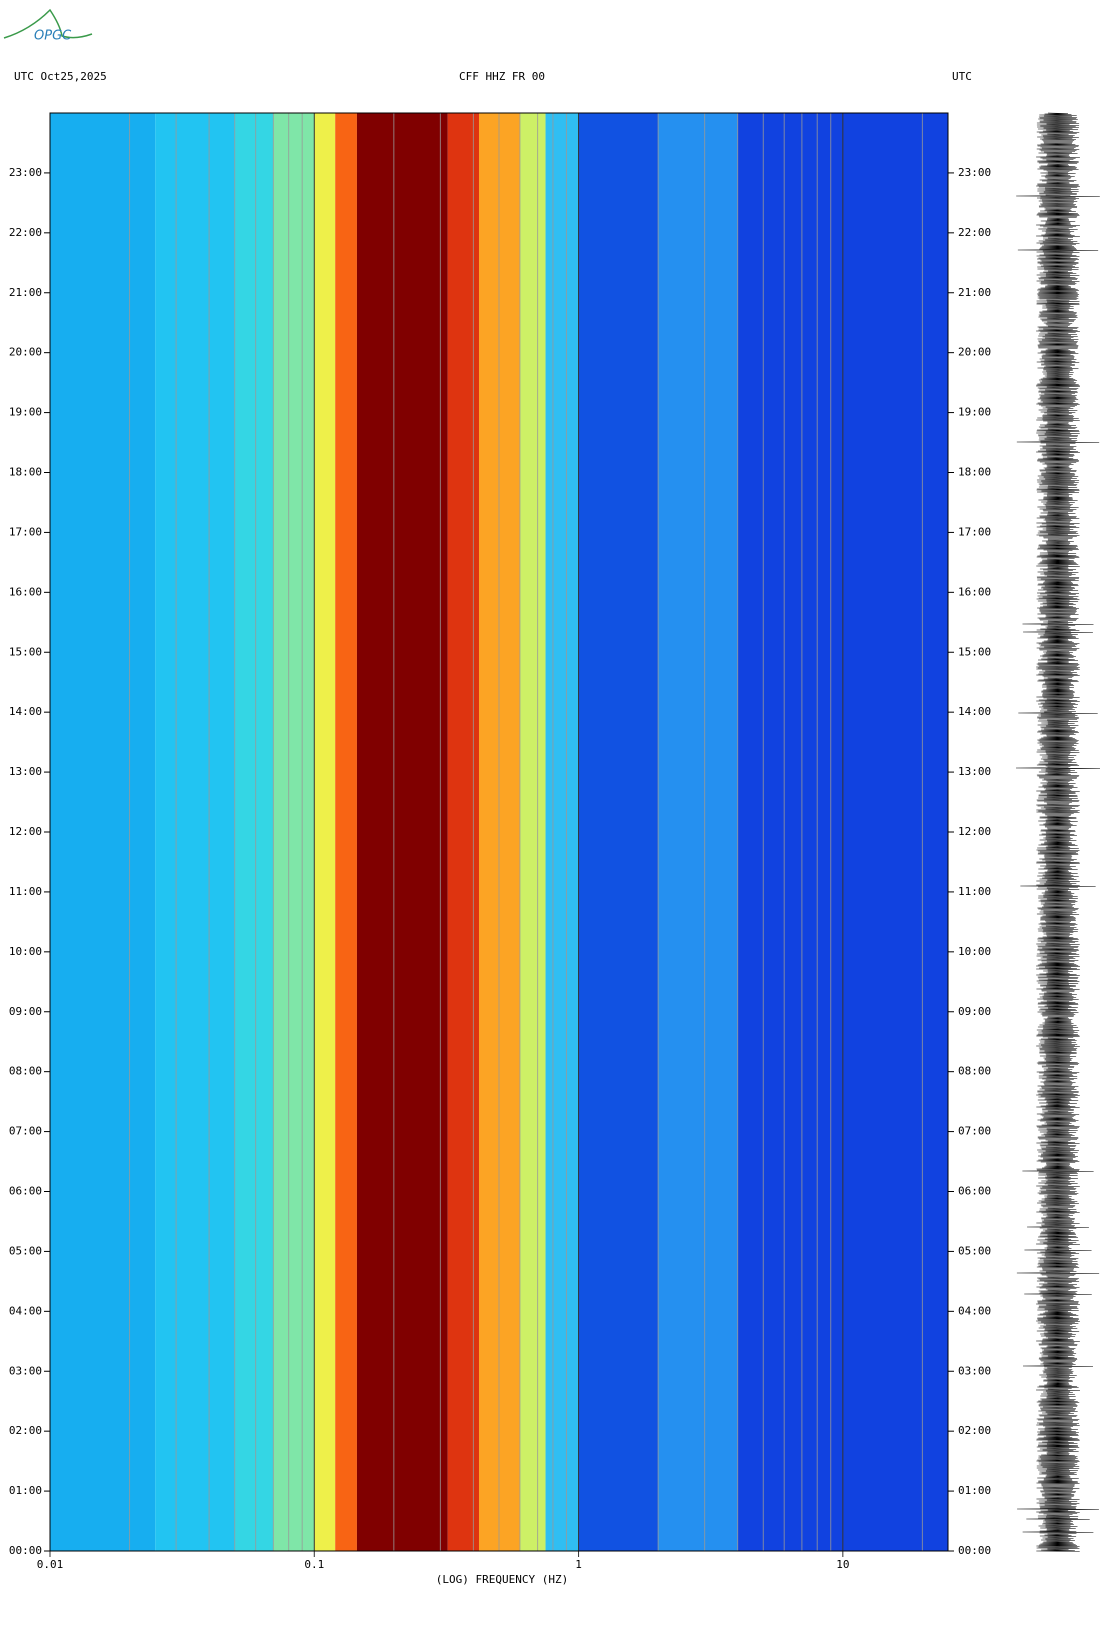 This screenshot has width=1102, height=1634. I want to click on x-tick-label: 1, so click(578, 1564).